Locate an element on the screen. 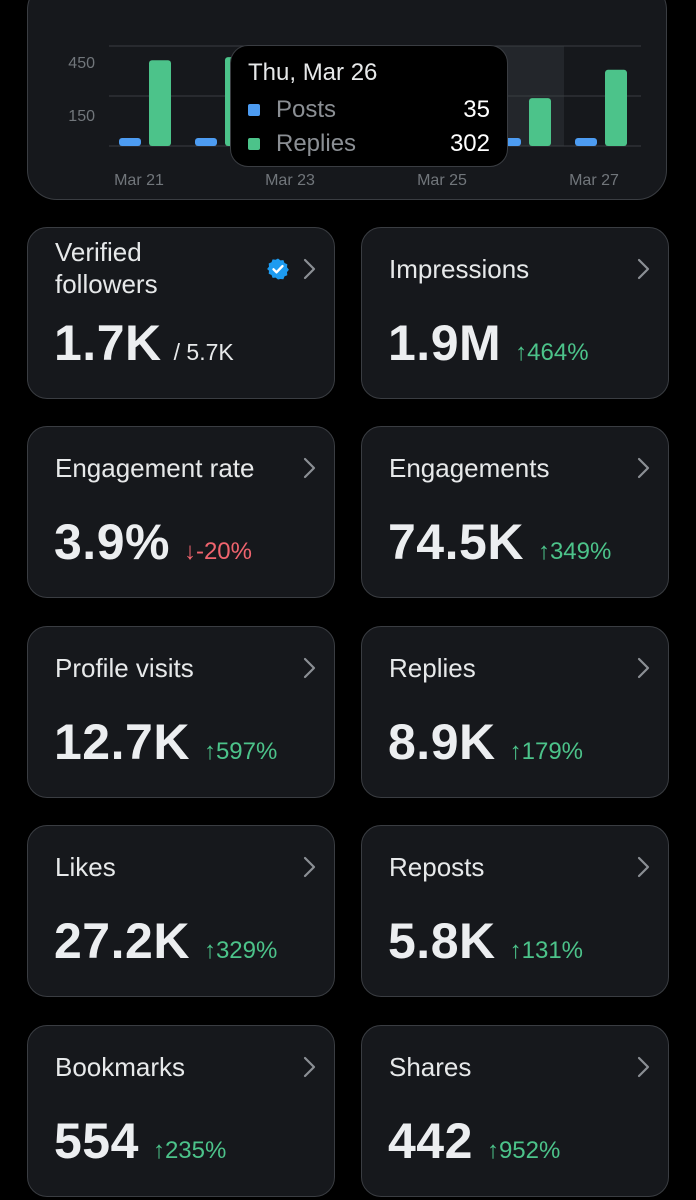  metric-change: ↑597% is located at coordinates (240, 751).